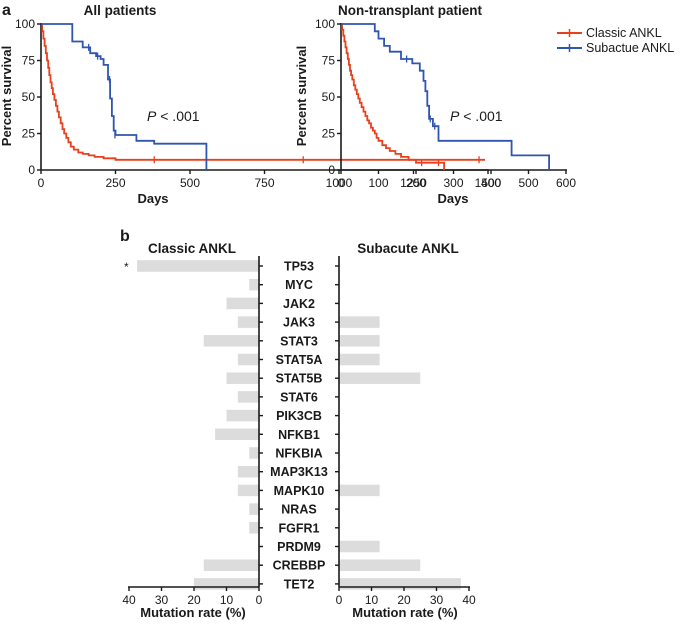 The width and height of the screenshot is (685, 624). Describe the element at coordinates (410, 10) in the screenshot. I see `chart-title-non-transplant: Non-transplant patient` at that location.